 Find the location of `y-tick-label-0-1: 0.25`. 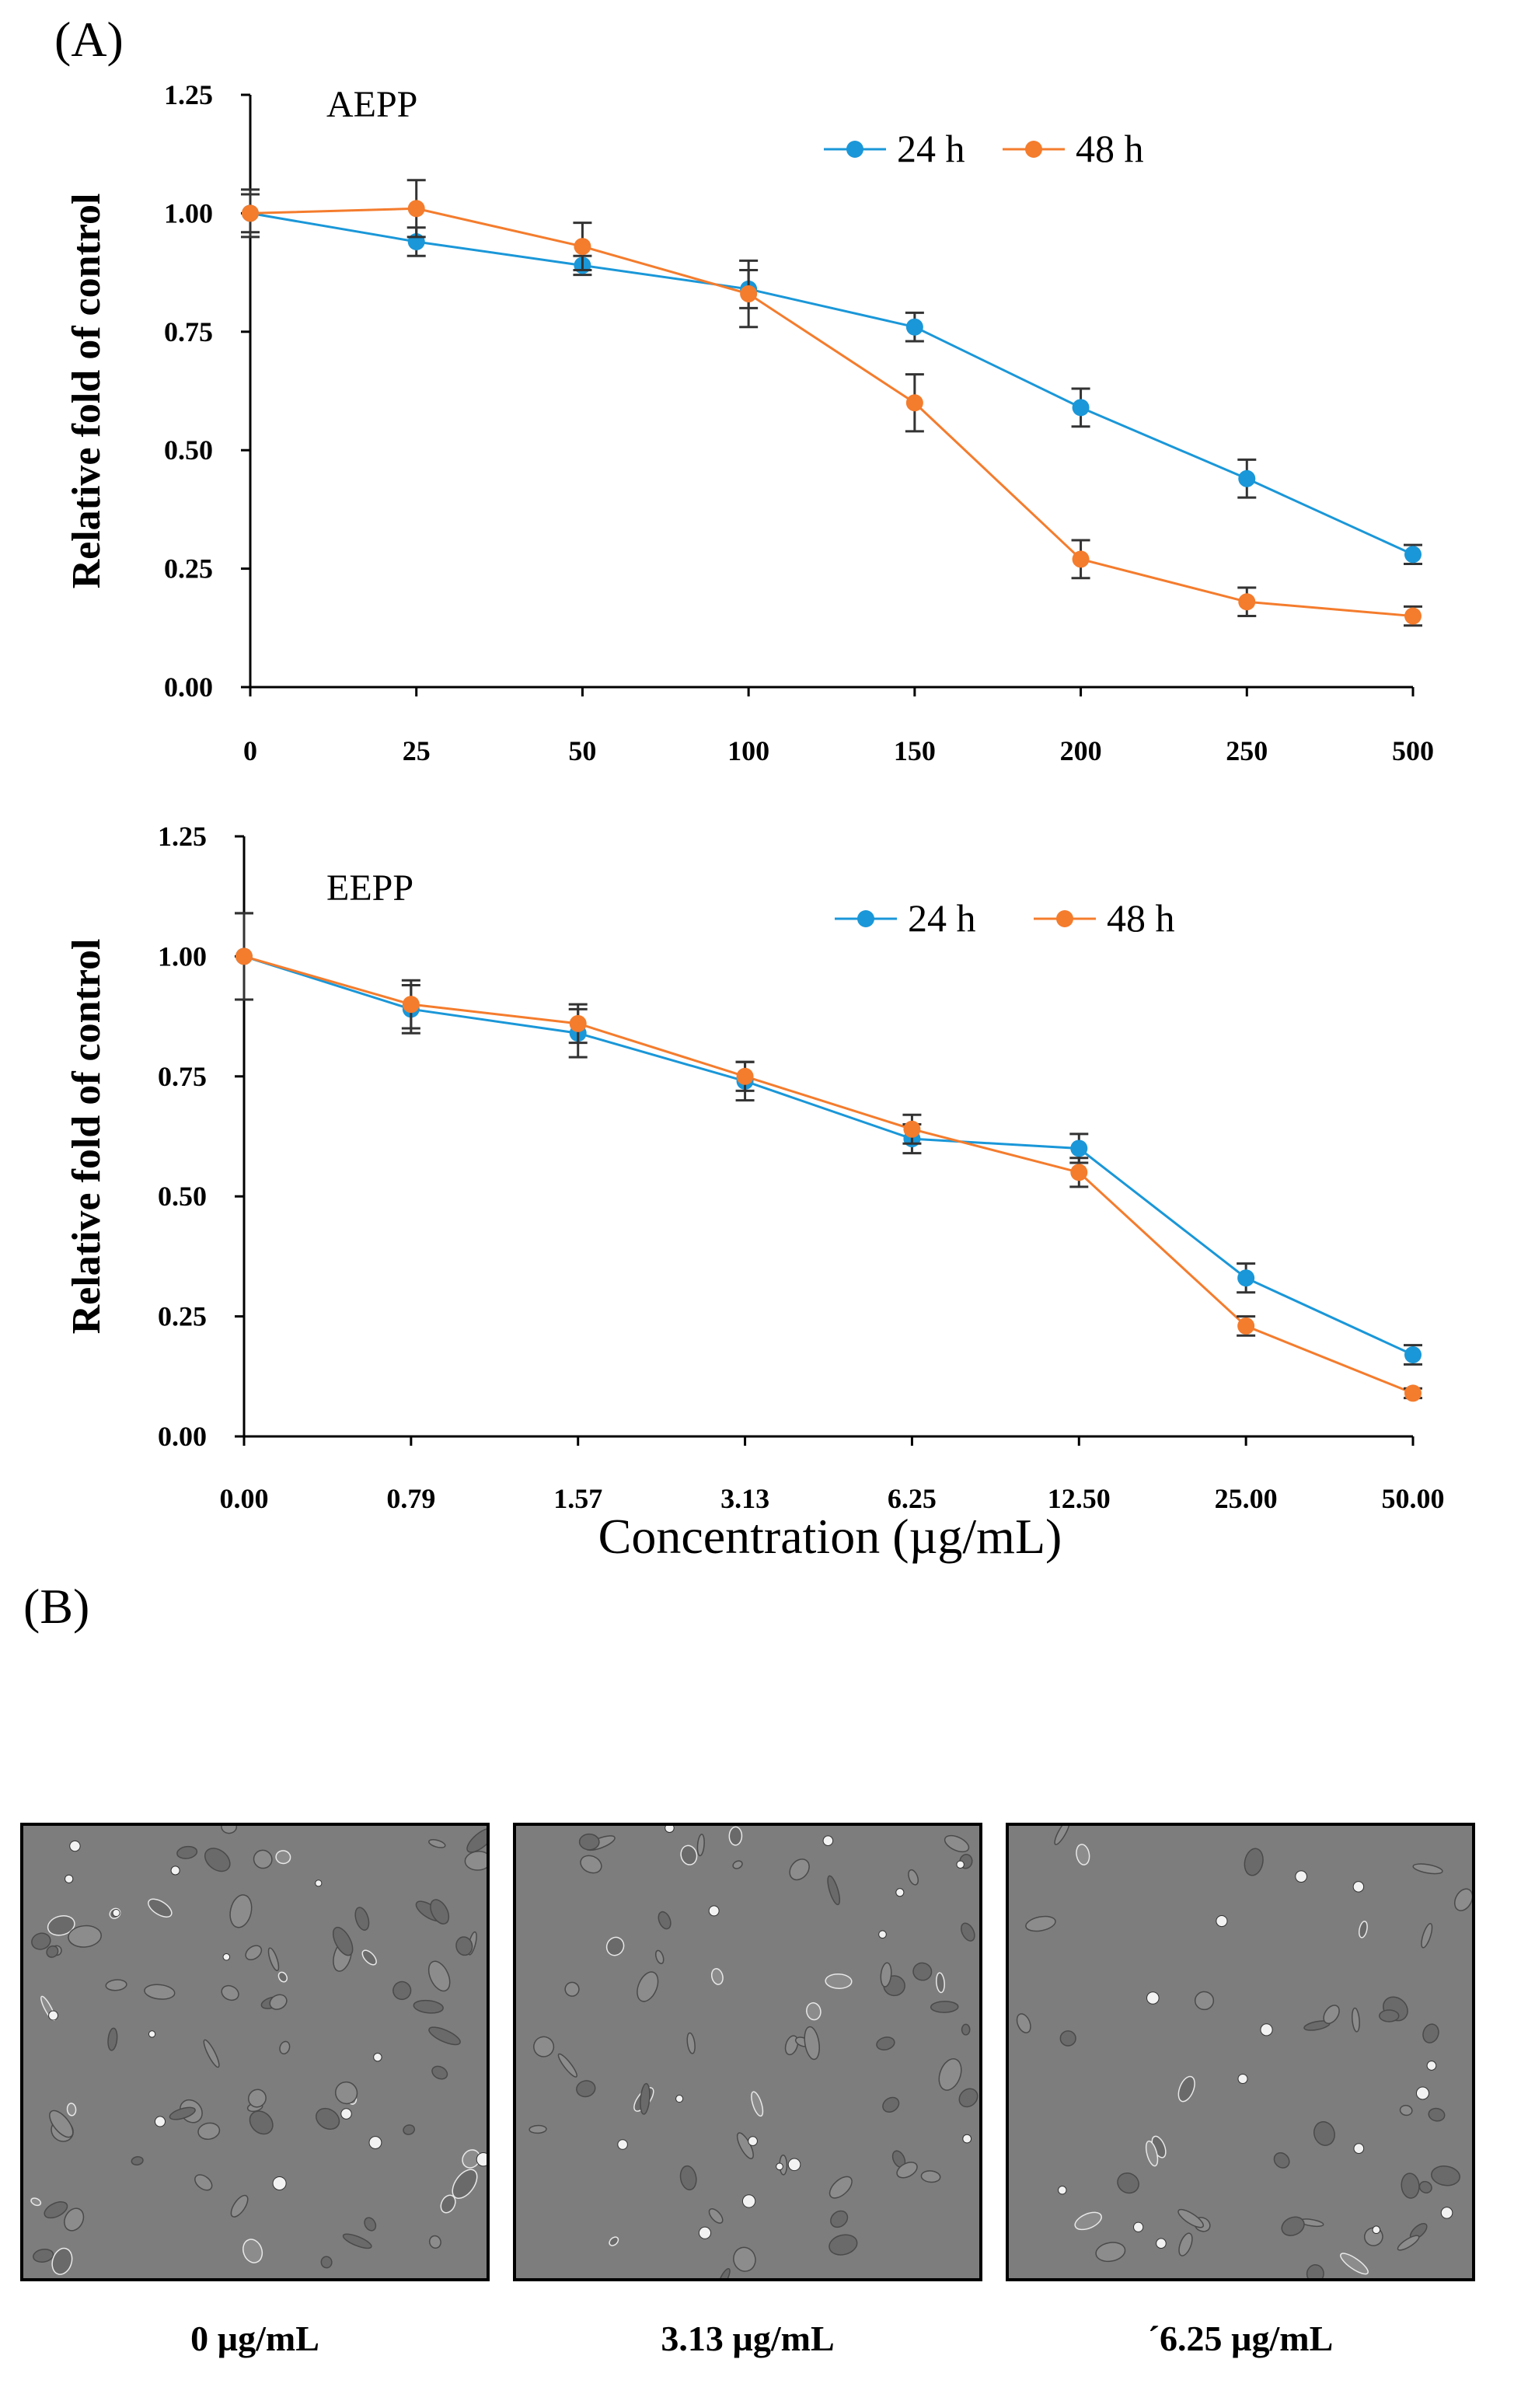

y-tick-label-0-1: 0.25 is located at coordinates (188, 569).